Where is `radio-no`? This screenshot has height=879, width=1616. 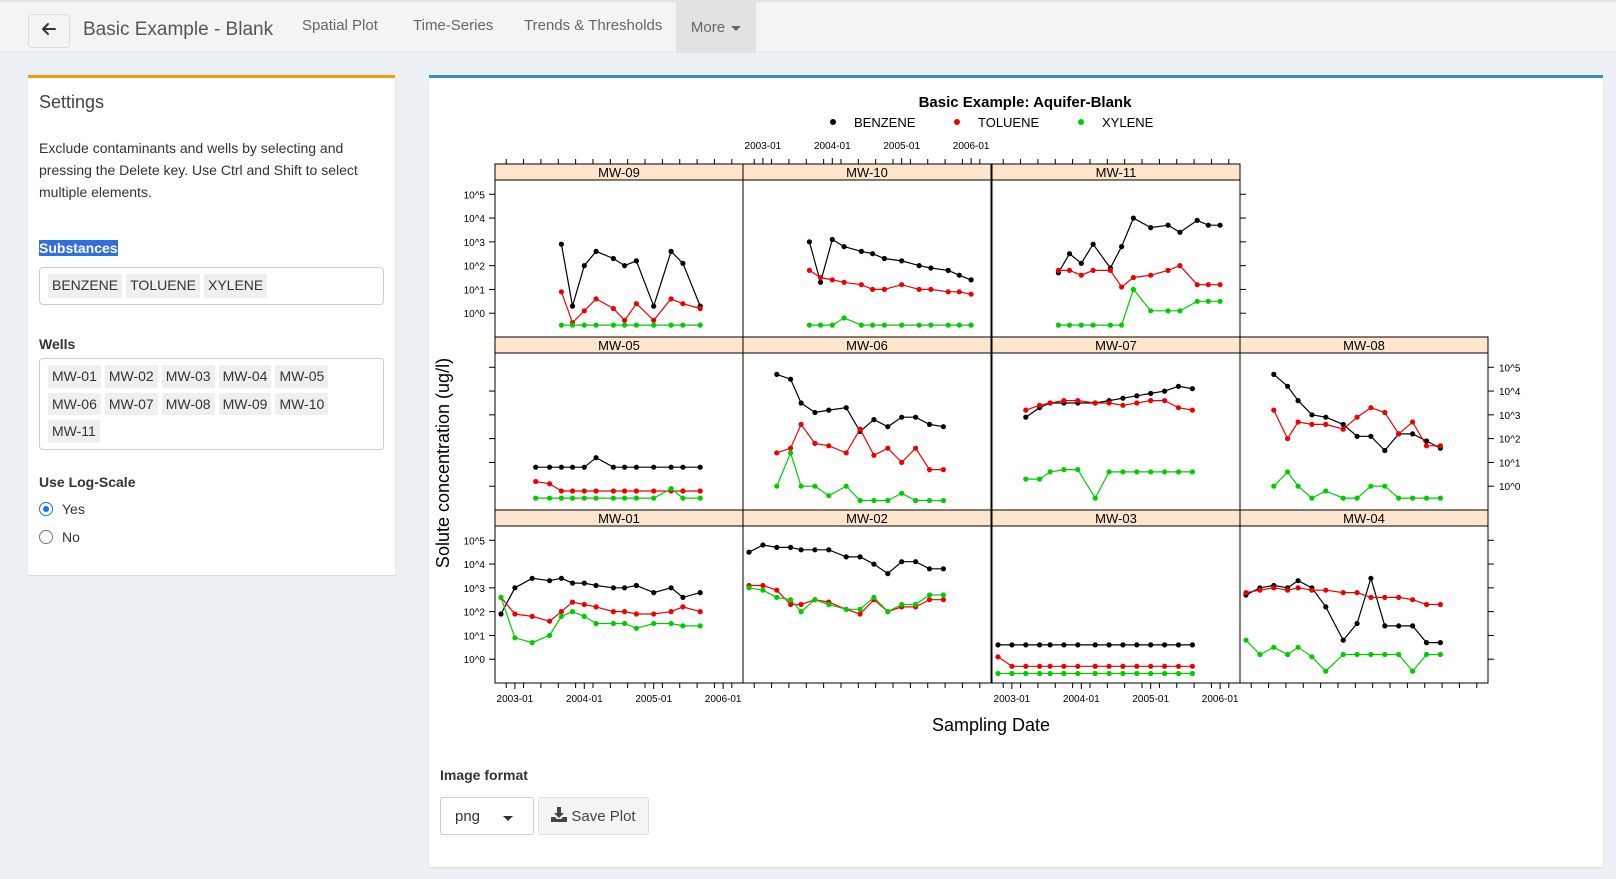 radio-no is located at coordinates (46, 537).